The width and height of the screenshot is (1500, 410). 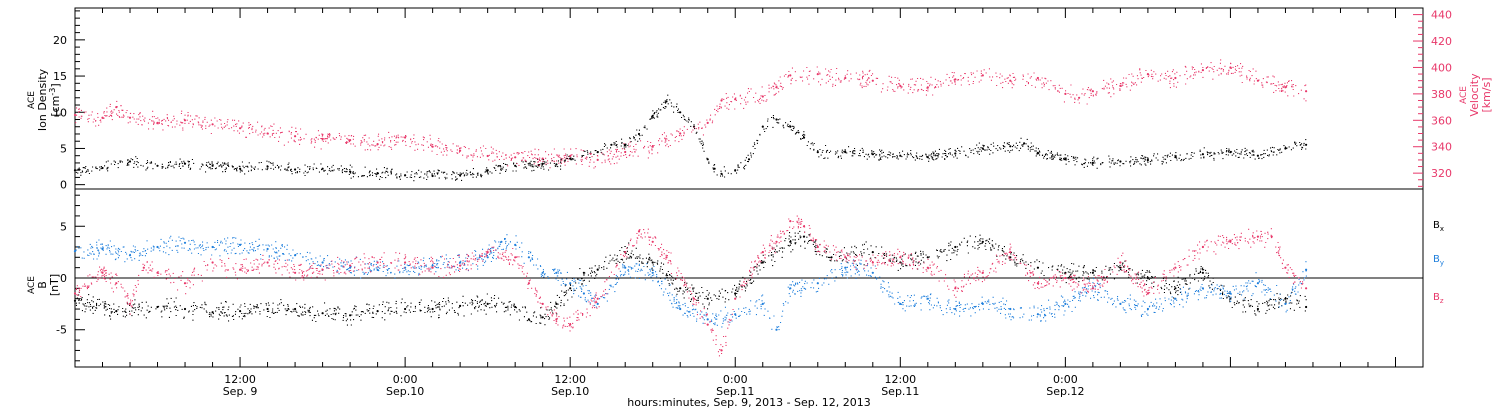 I want to click on velocity-label-ace: ACE, so click(x=1464, y=95).